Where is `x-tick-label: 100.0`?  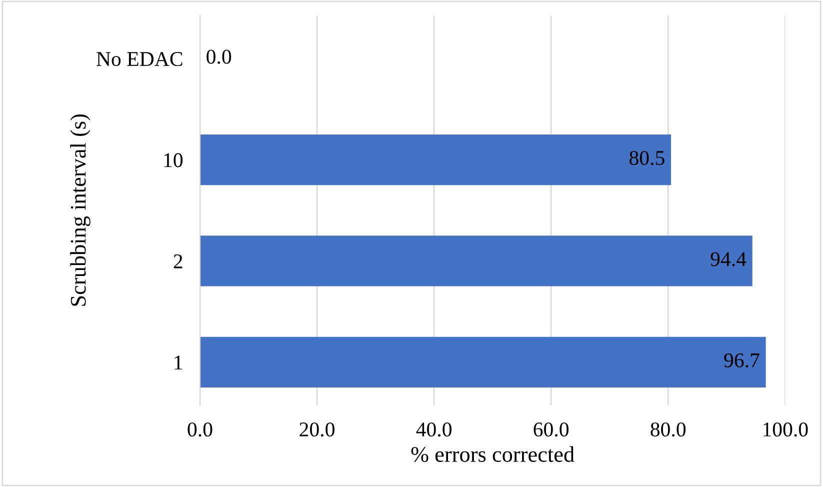
x-tick-label: 100.0 is located at coordinates (786, 429).